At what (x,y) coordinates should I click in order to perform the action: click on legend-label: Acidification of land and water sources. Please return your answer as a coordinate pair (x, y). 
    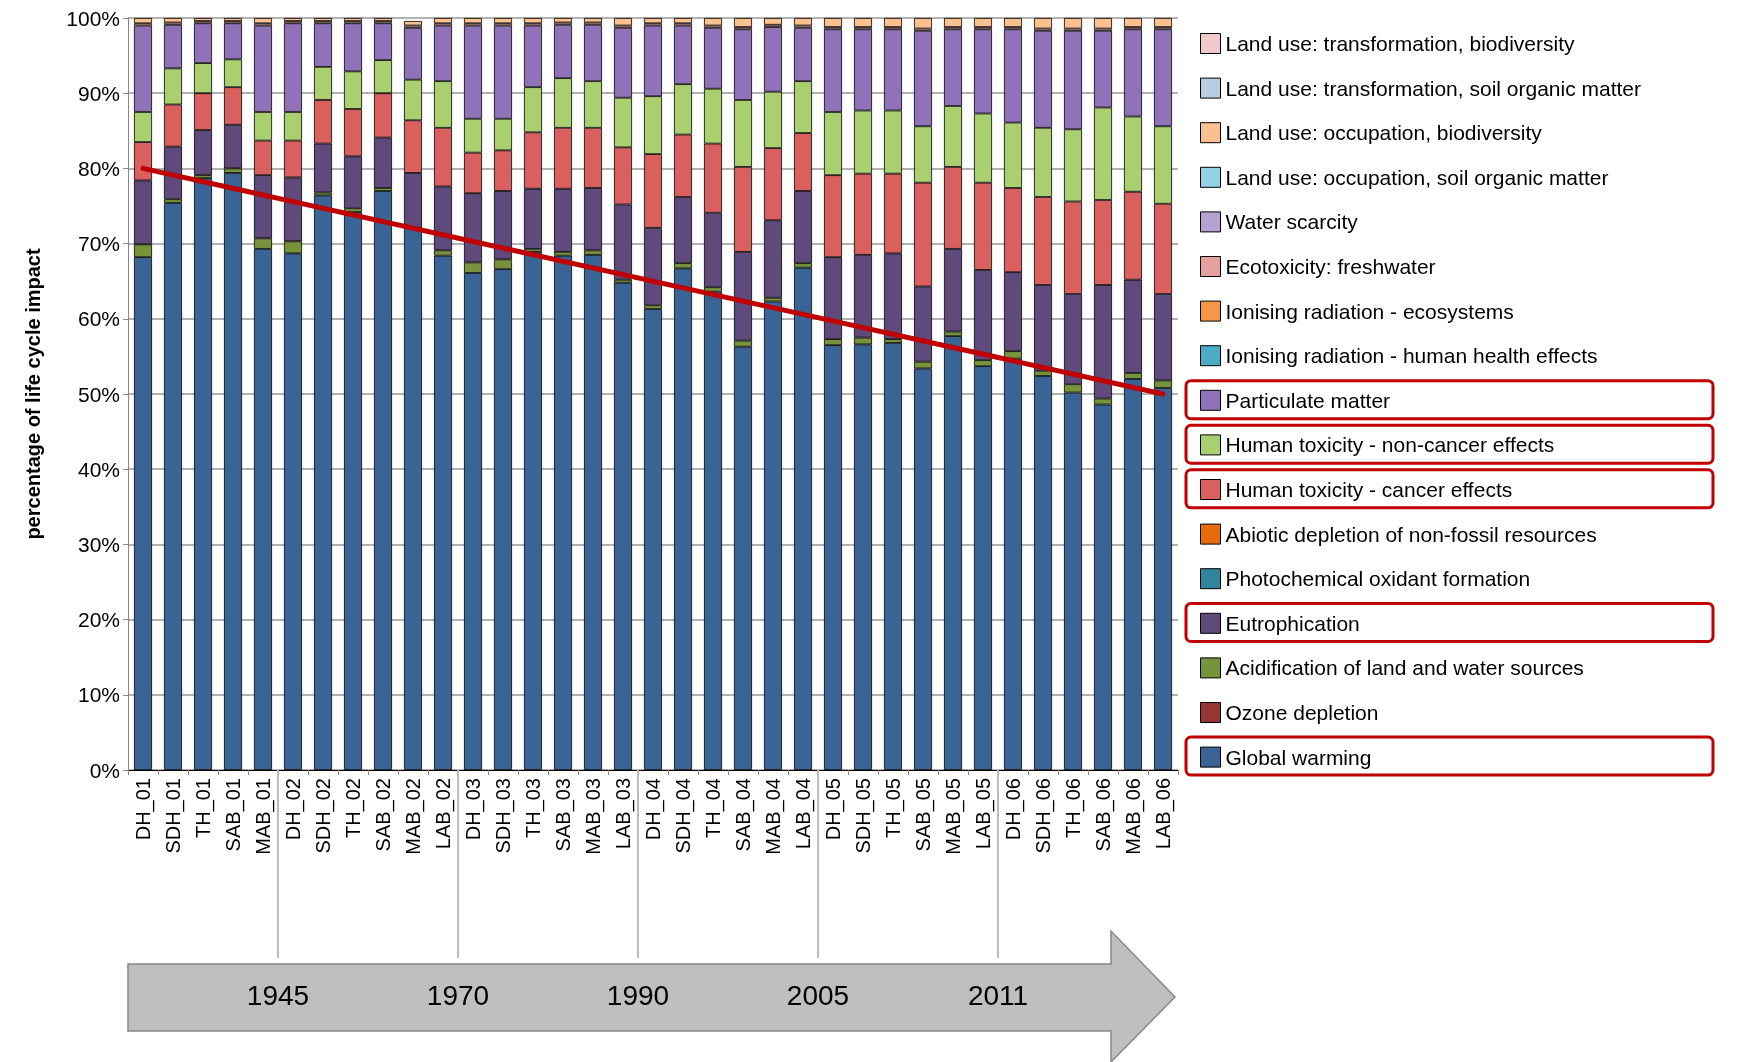
    Looking at the image, I should click on (1404, 668).